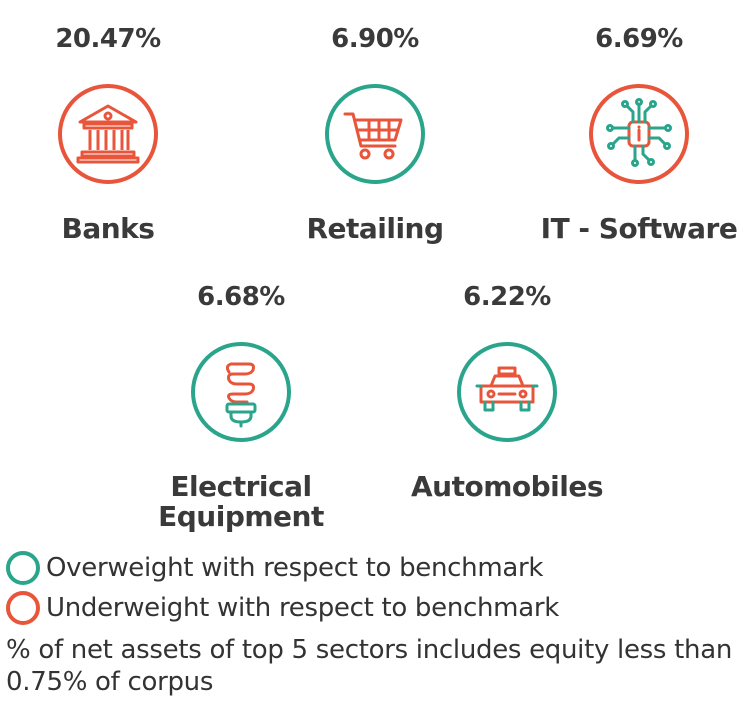 The height and width of the screenshot is (716, 752). What do you see at coordinates (241, 395) in the screenshot?
I see `light-bulb-icon` at bounding box center [241, 395].